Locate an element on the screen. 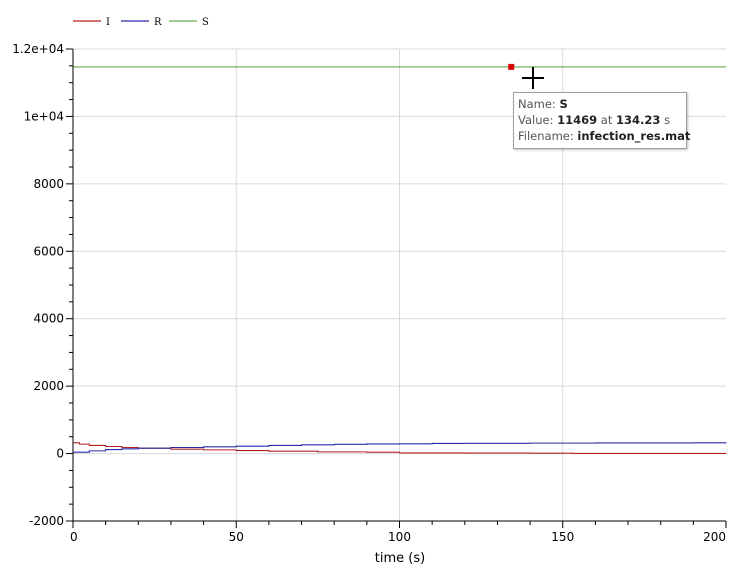  tooltip-value-label: Value: is located at coordinates (536, 120).